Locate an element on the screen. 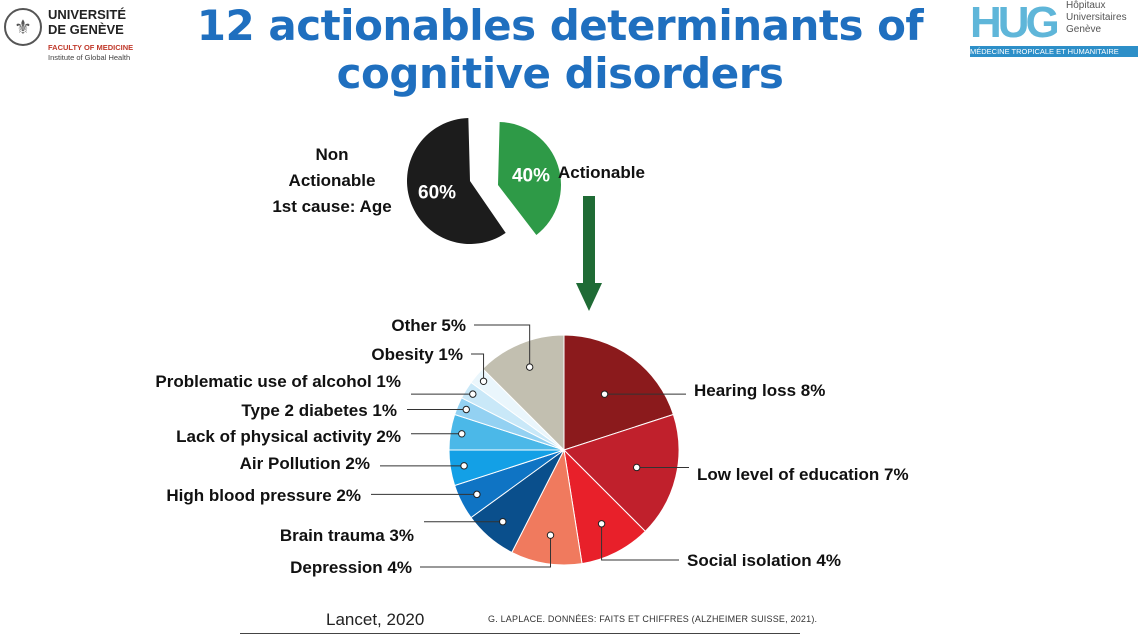 Image resolution: width=1138 pixels, height=637 pixels. hug-line3: Genève is located at coordinates (1084, 29).